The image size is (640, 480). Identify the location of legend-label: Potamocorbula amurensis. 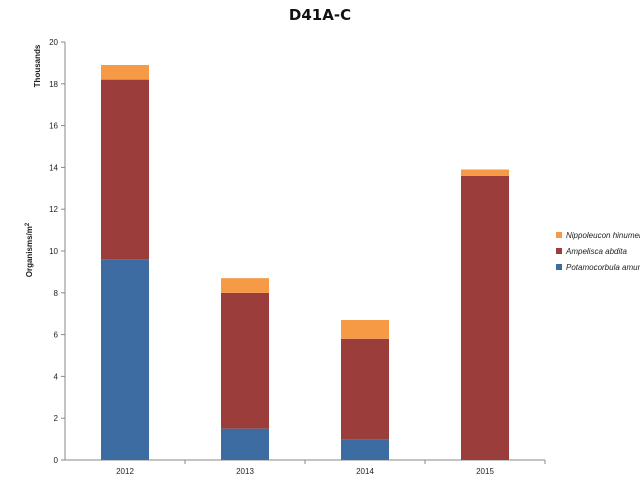
(603, 267).